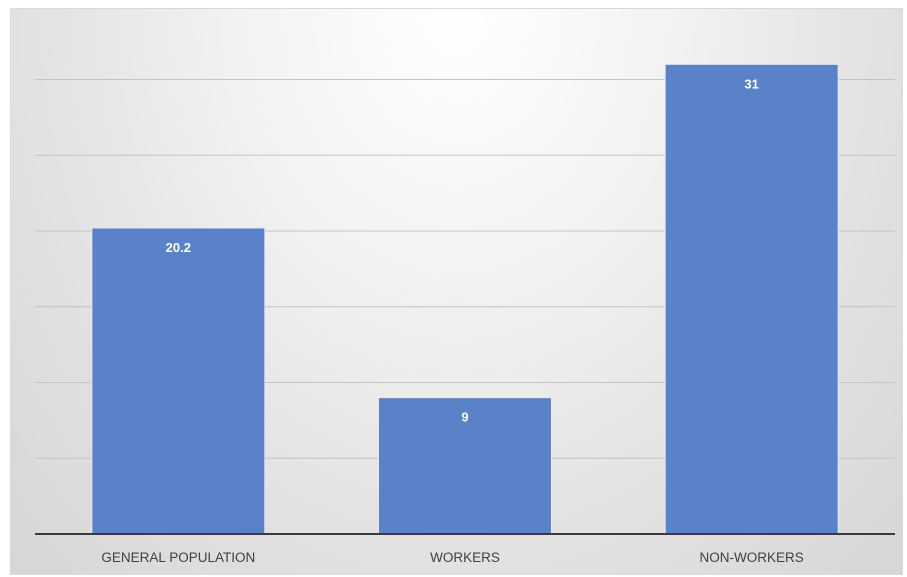  I want to click on data-label: 31, so click(751, 83).